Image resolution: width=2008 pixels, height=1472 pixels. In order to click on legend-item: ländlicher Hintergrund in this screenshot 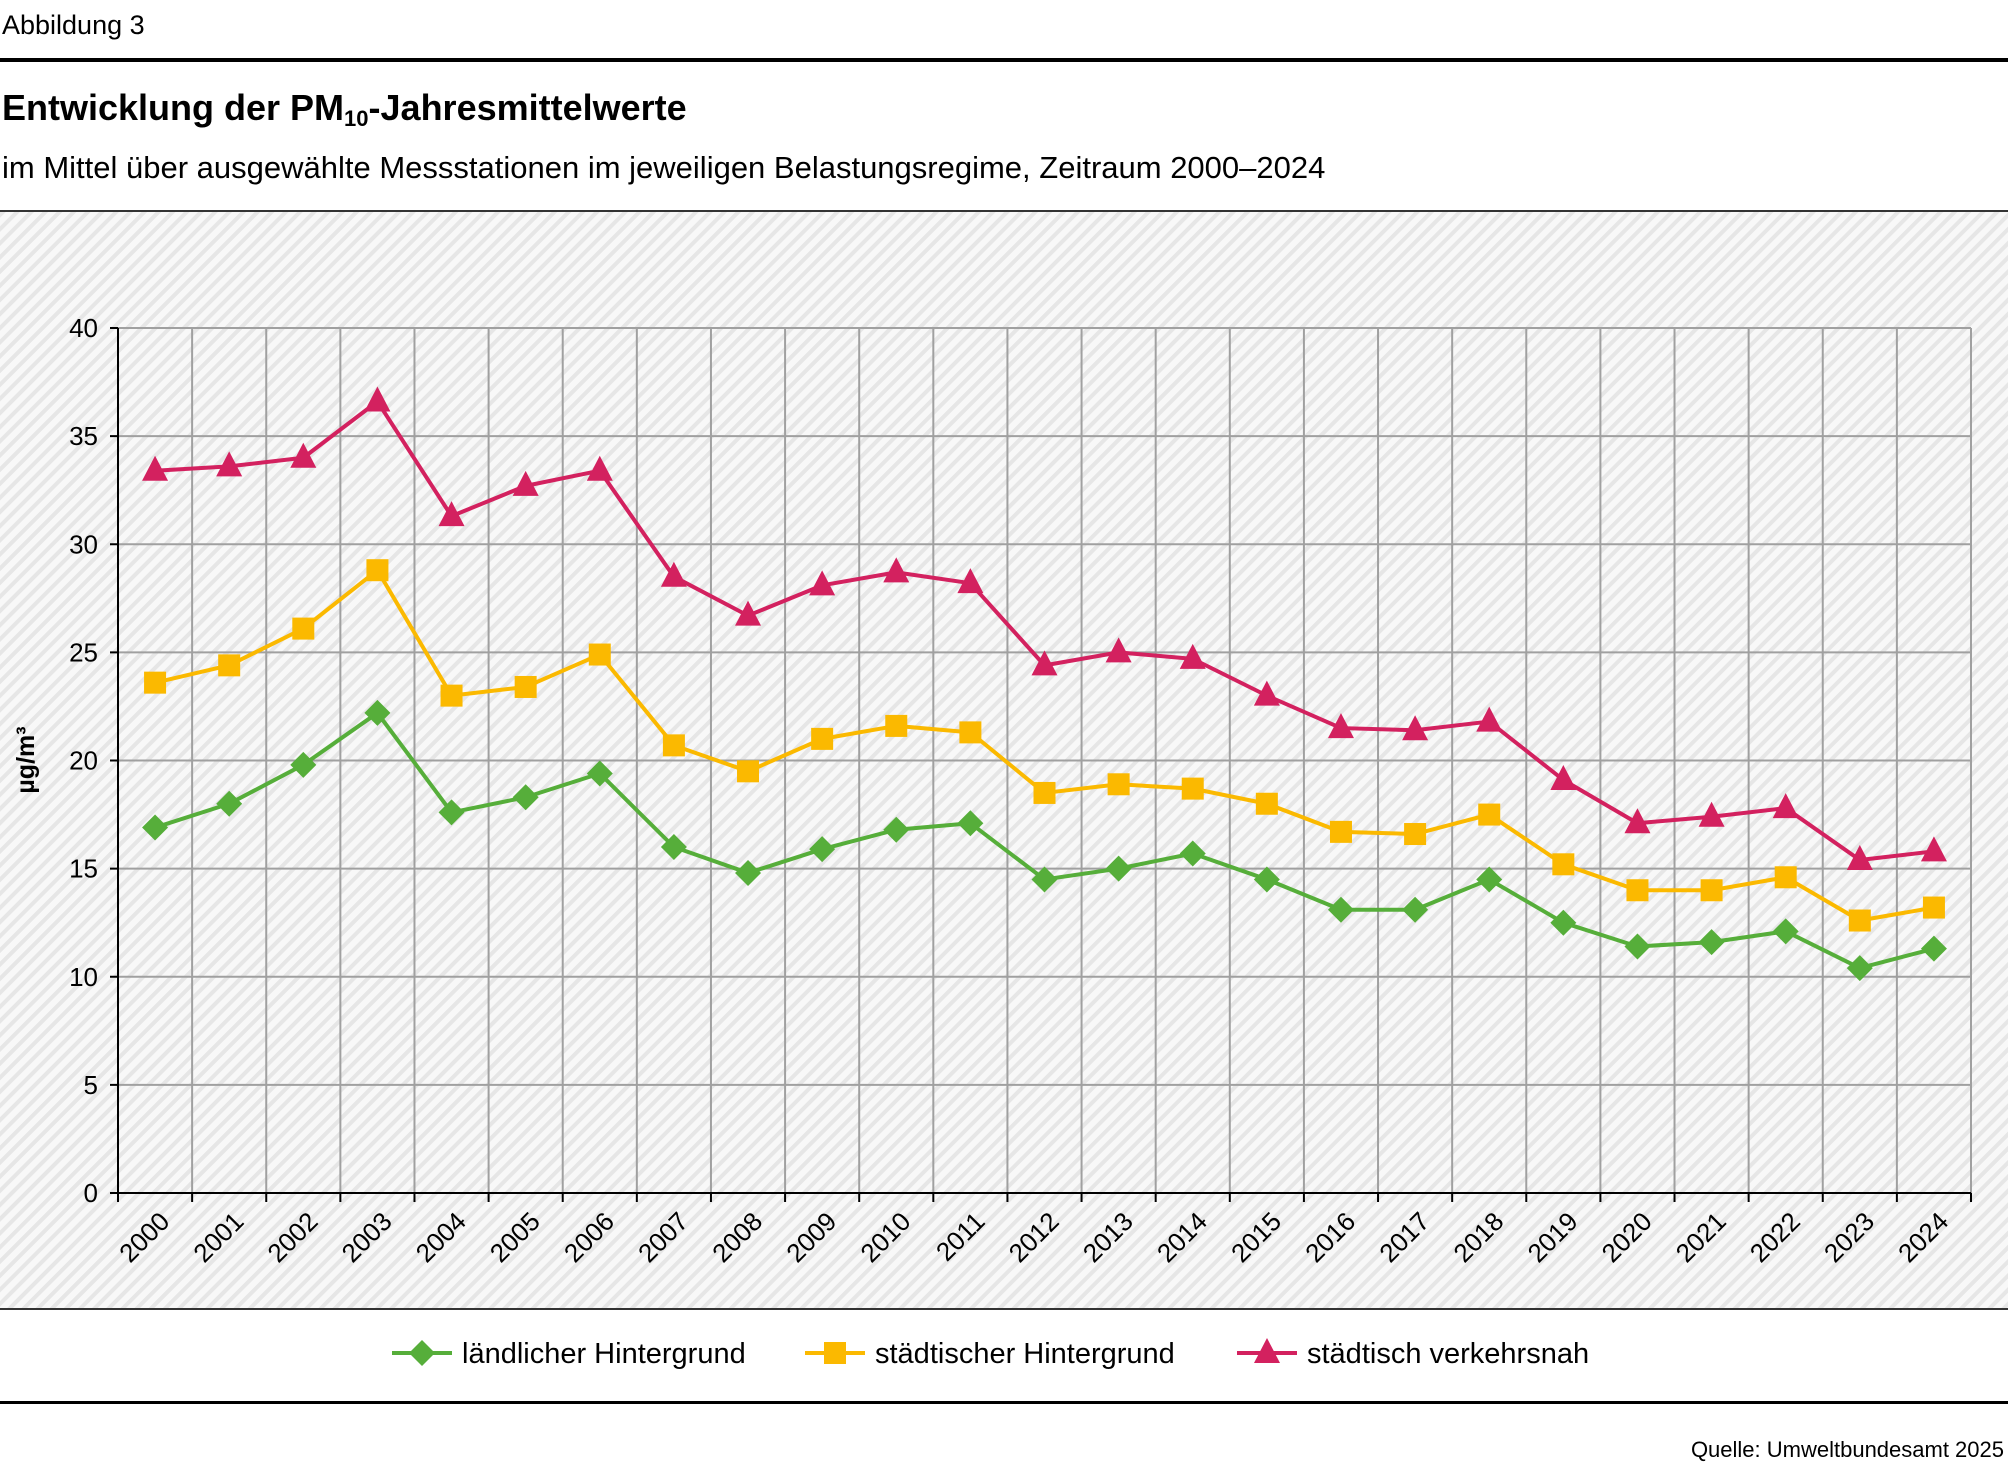, I will do `click(569, 1354)`.